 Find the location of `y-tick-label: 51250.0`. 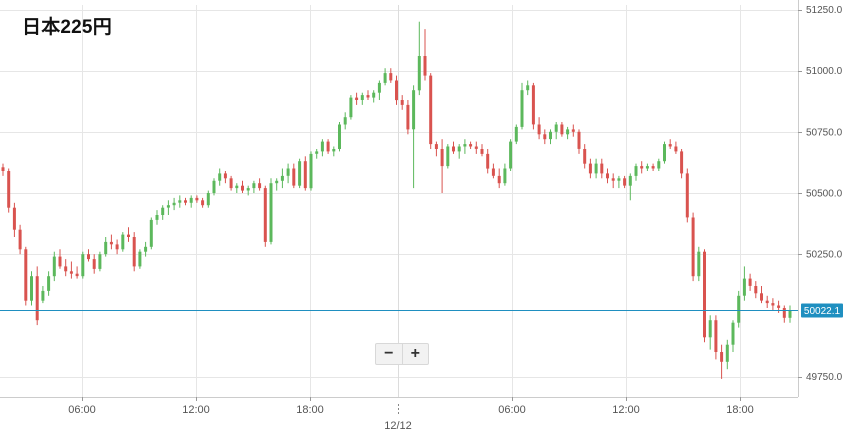

y-tick-label: 51250.0 is located at coordinates (824, 10).